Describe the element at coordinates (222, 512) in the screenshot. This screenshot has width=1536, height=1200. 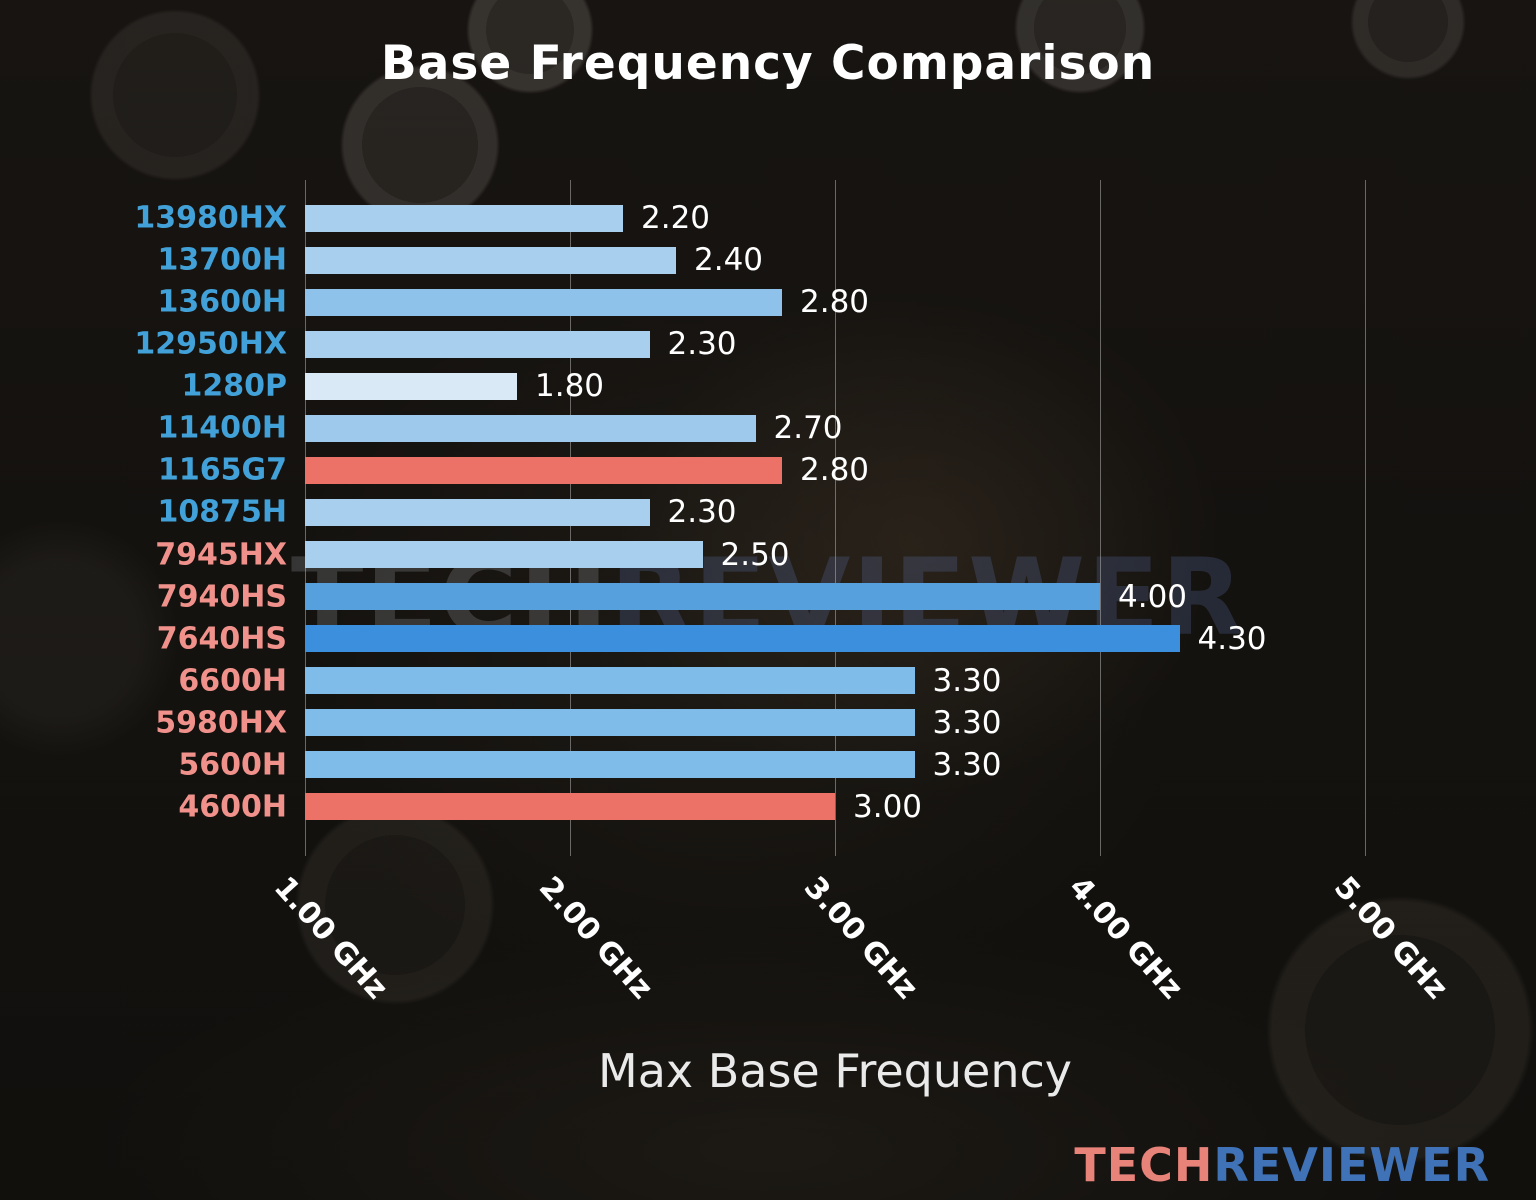
I see `category-label: 10875H` at that location.